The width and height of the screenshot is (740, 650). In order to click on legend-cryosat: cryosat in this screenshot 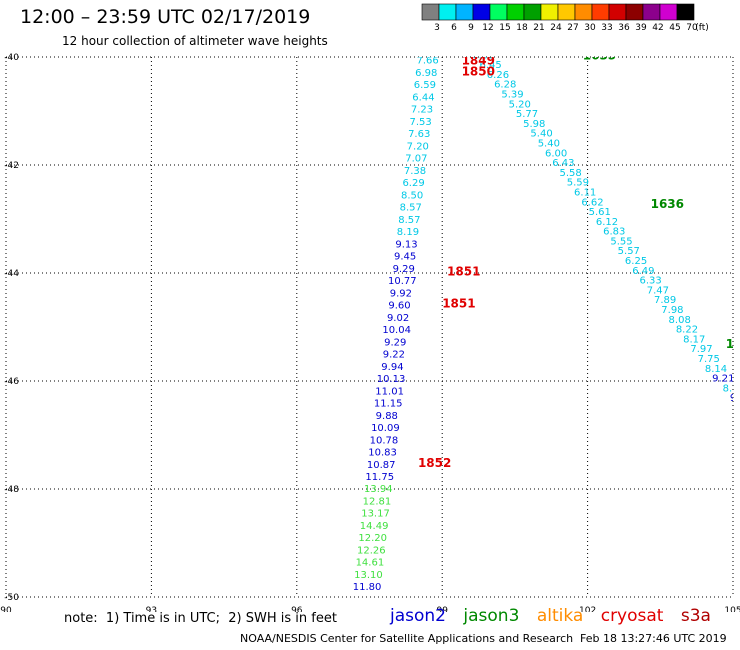, I will do `click(632, 616)`.